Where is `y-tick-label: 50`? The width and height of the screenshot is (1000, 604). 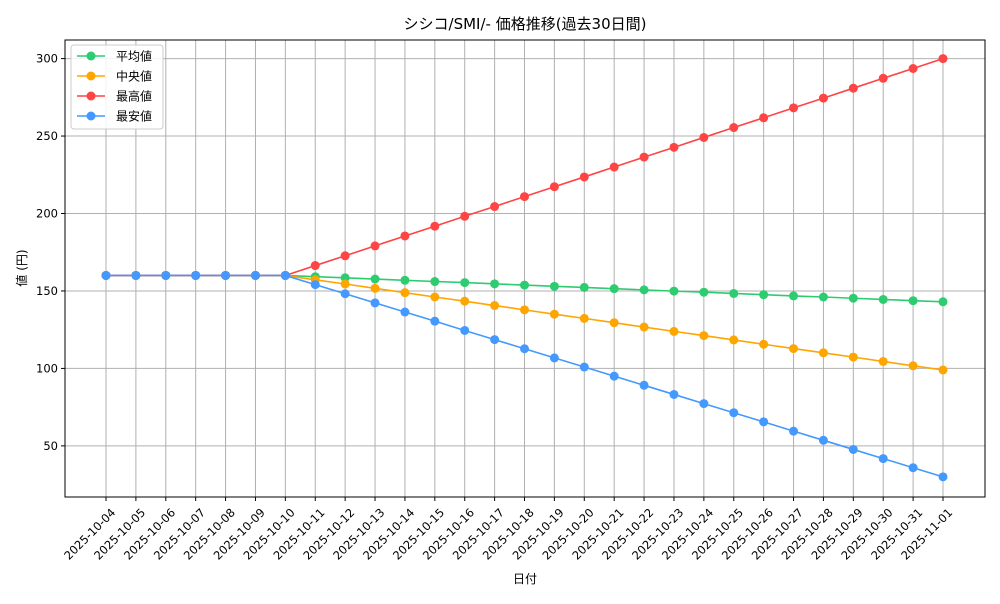 y-tick-label: 50 is located at coordinates (50, 446).